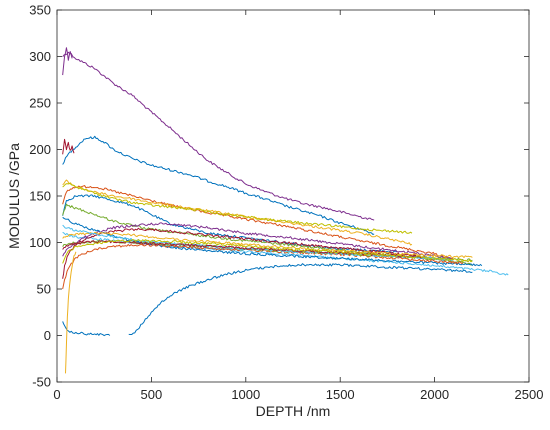 This screenshot has width=550, height=430. What do you see at coordinates (40, 149) in the screenshot?
I see `y-tick-label: 200` at bounding box center [40, 149].